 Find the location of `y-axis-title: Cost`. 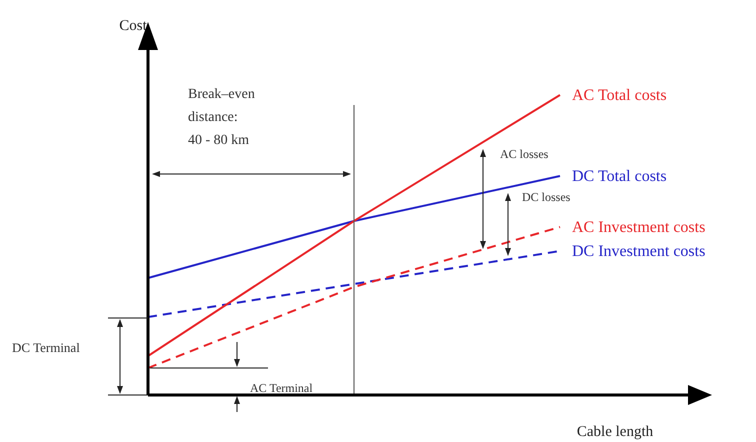

y-axis-title: Cost is located at coordinates (133, 26).